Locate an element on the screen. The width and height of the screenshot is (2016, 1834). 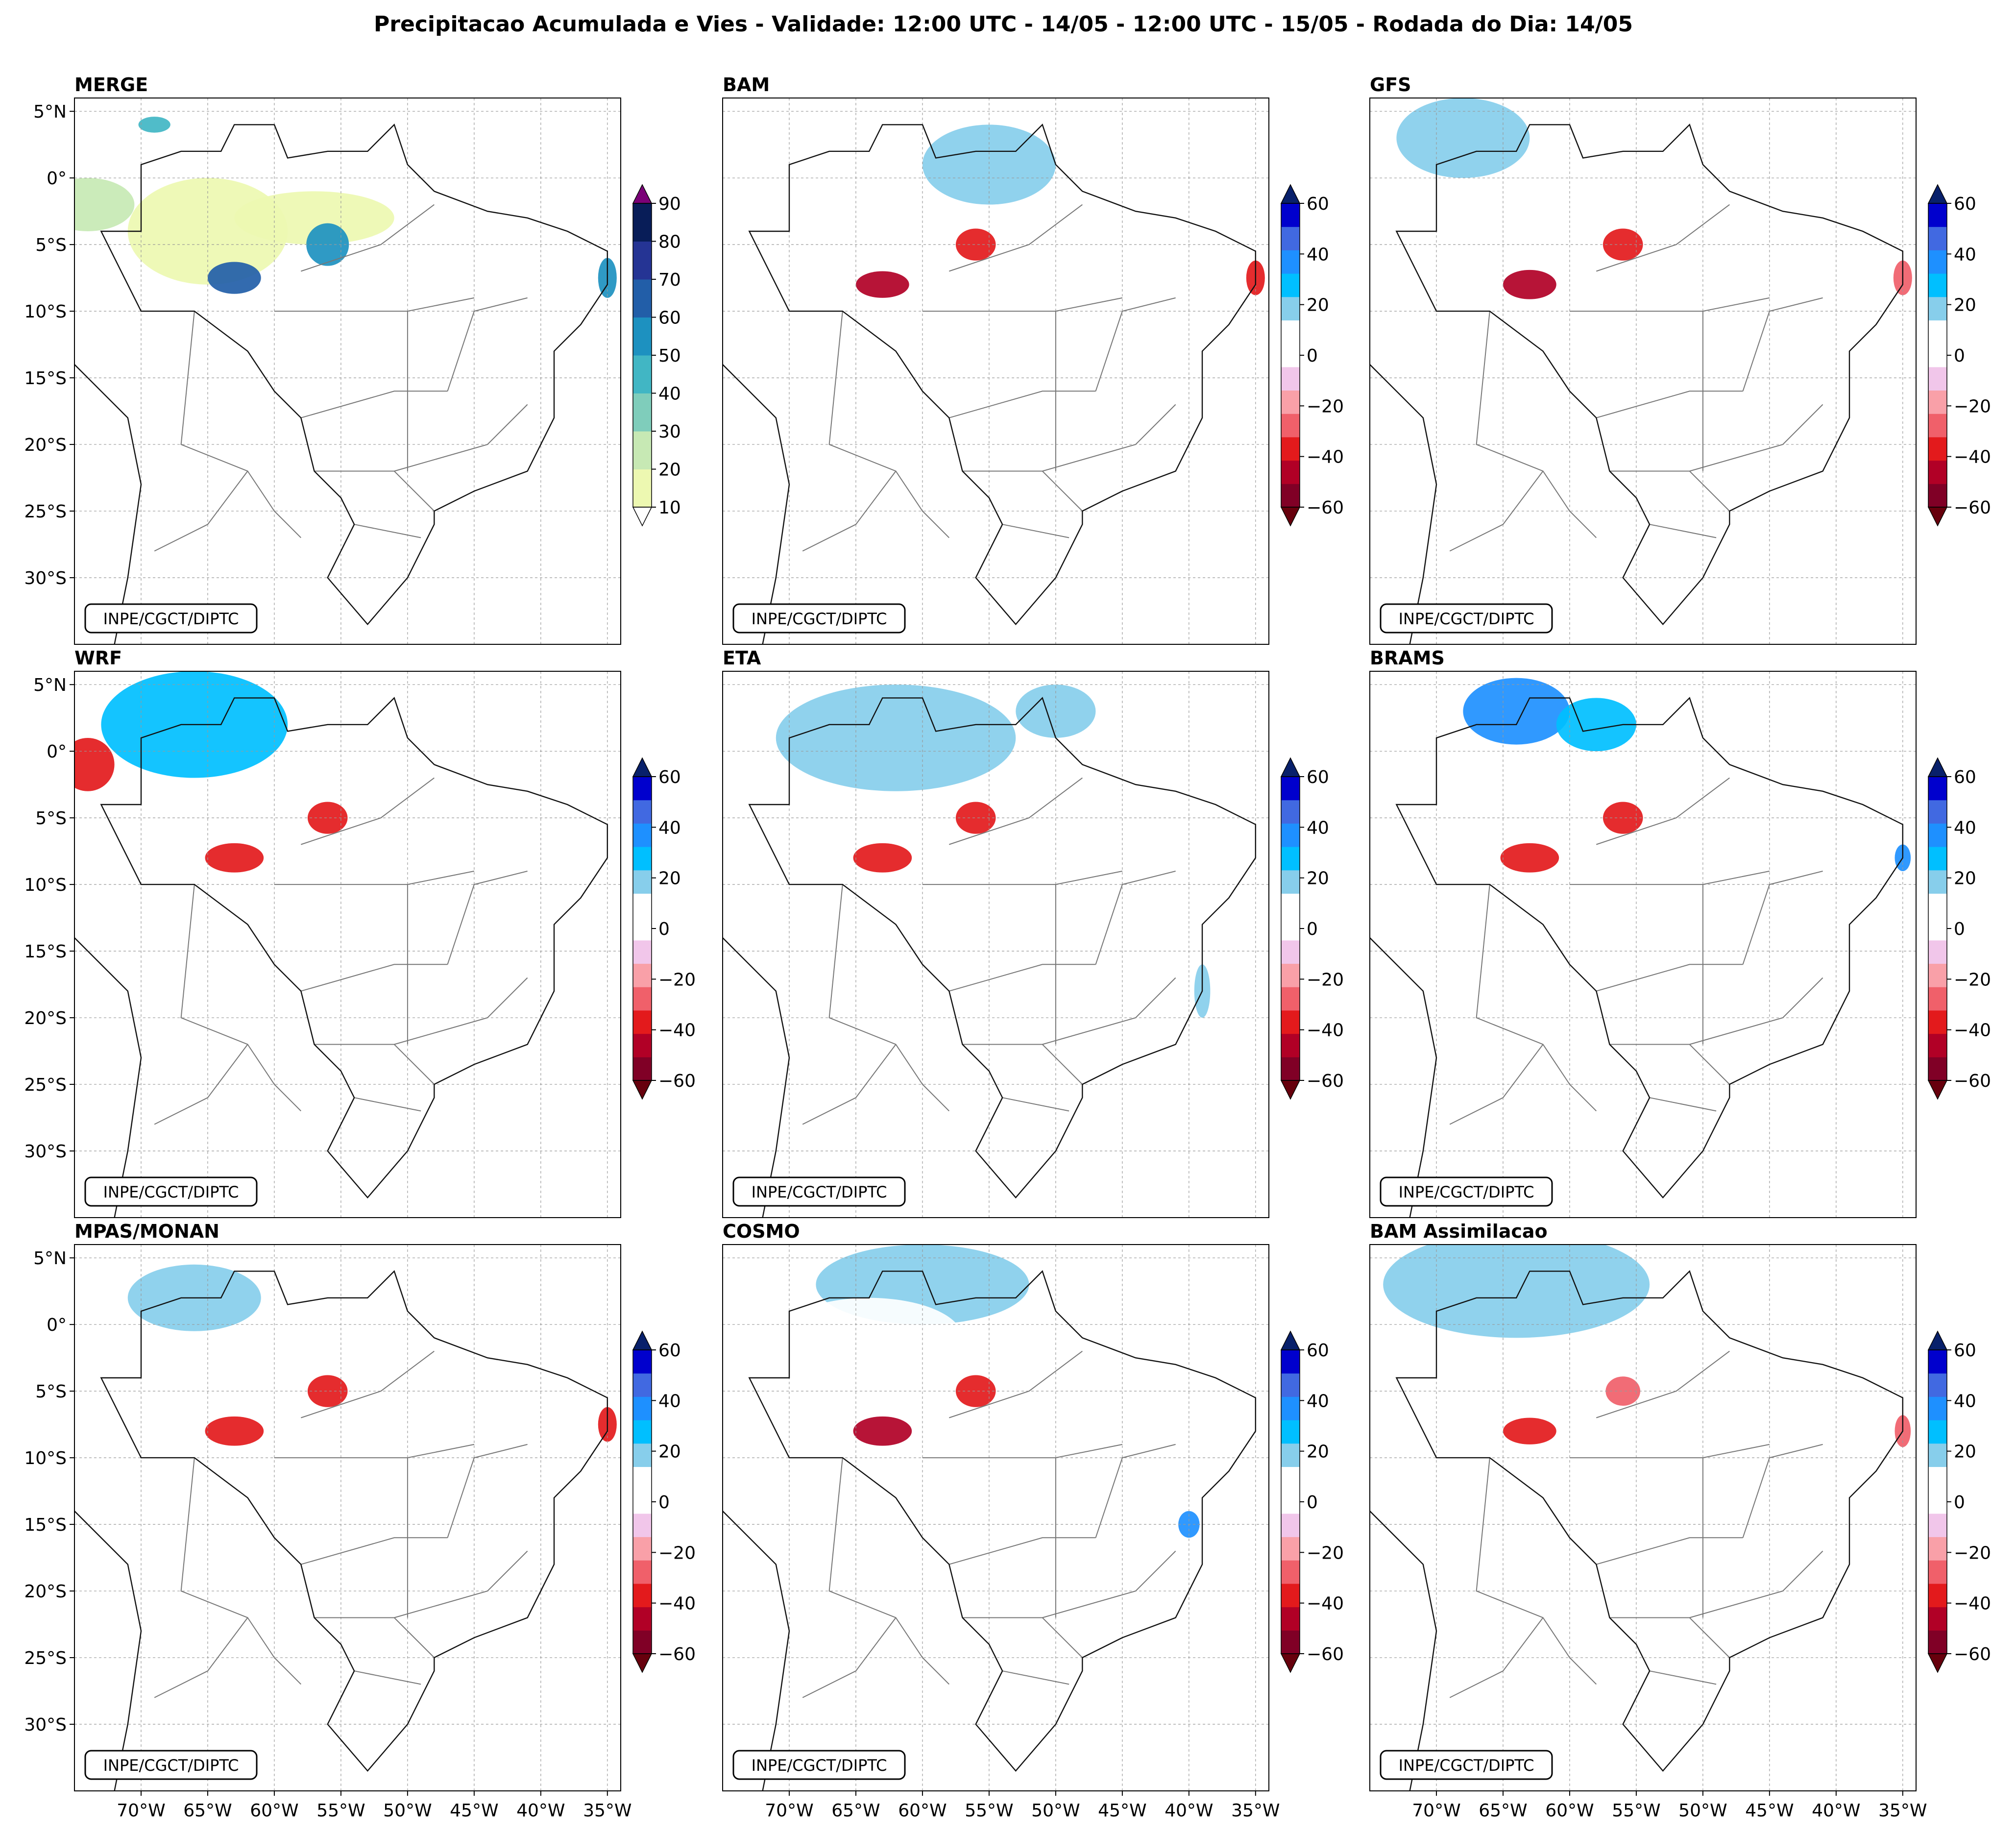
map-background is located at coordinates (1643, 371).